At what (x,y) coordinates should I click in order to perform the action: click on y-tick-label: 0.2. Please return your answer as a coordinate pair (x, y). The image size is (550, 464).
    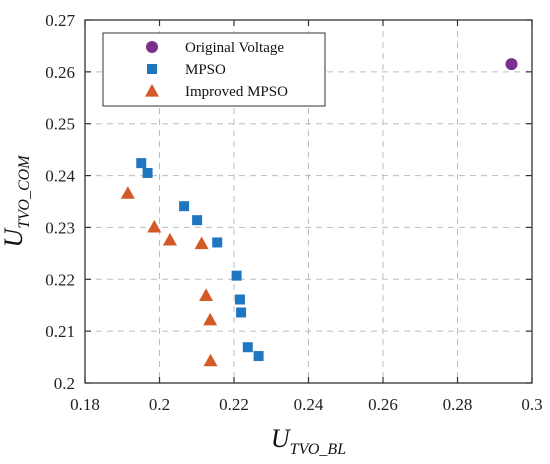
    Looking at the image, I should click on (64, 383).